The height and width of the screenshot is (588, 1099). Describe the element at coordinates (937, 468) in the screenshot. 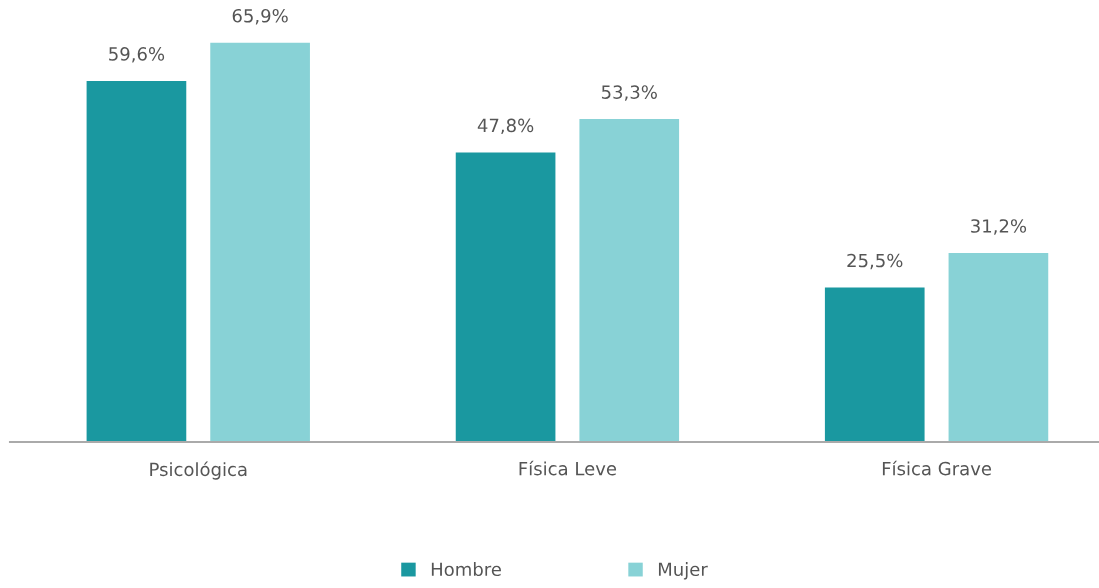

I see `x-tick-label: Física Grave` at that location.